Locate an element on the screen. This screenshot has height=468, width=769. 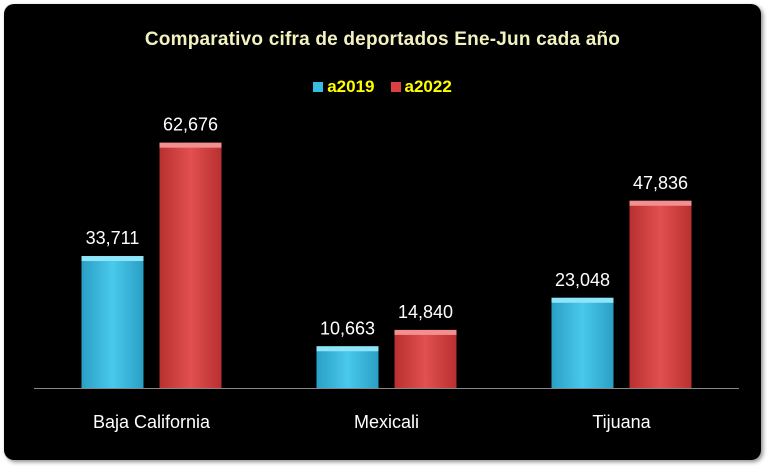
legend-swatch-a2019 is located at coordinates (318, 87).